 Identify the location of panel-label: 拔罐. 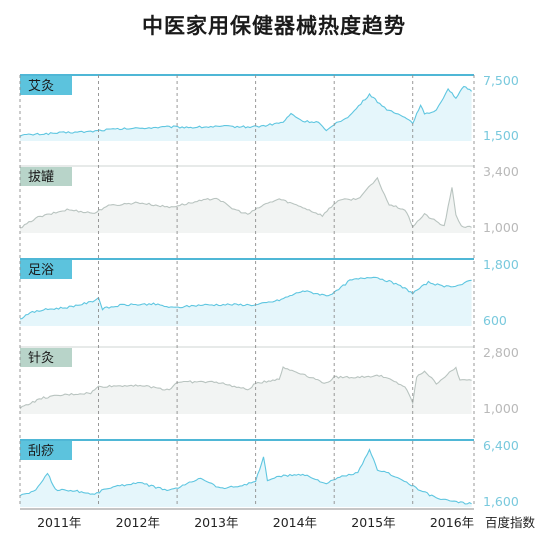
(41, 177).